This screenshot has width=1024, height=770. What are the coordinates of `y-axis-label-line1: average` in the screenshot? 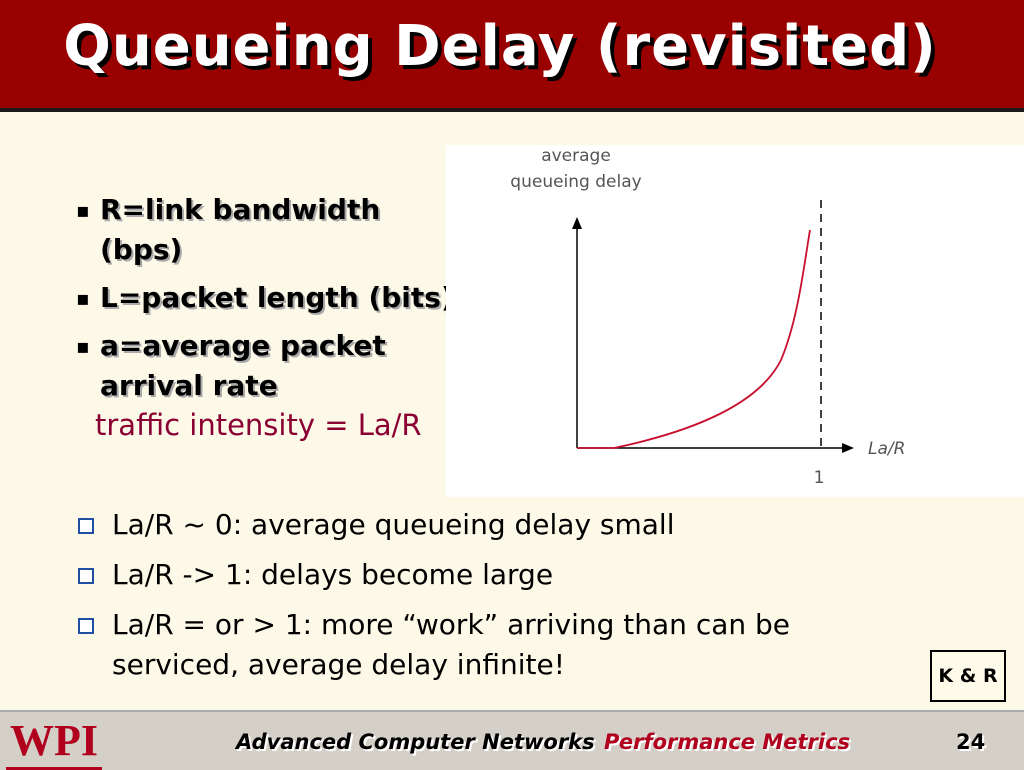 It's located at (576, 156).